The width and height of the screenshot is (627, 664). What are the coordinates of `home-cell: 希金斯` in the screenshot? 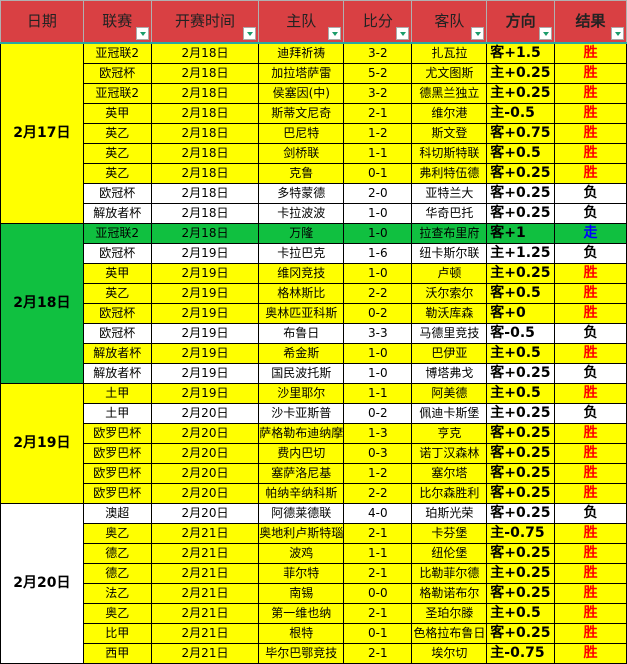 It's located at (301, 353).